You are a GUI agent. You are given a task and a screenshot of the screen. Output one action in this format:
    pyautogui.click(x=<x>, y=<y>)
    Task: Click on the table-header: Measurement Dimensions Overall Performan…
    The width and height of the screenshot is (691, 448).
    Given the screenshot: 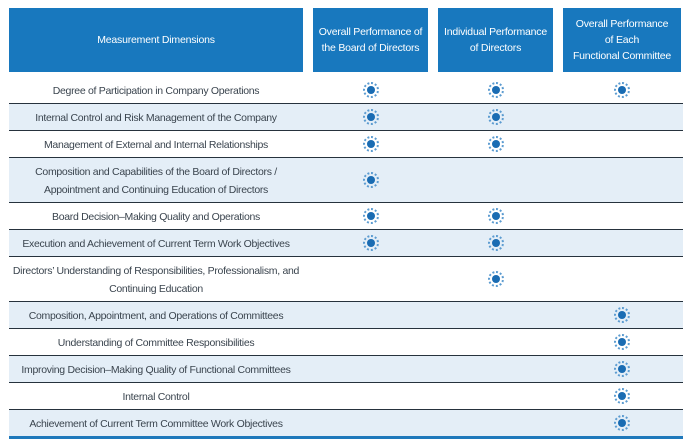 What is the action you would take?
    pyautogui.click(x=346, y=40)
    